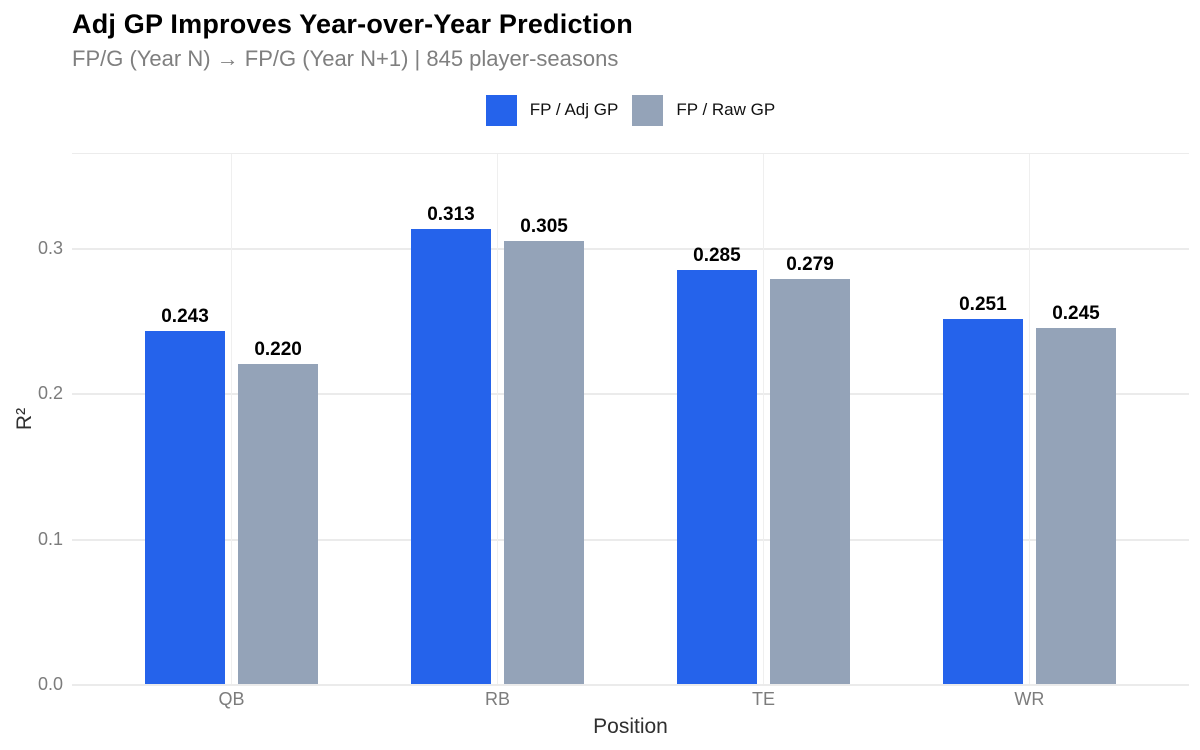 This screenshot has width=1200, height=750. Describe the element at coordinates (50, 393) in the screenshot. I see `y-tick-label: 0.2` at that location.